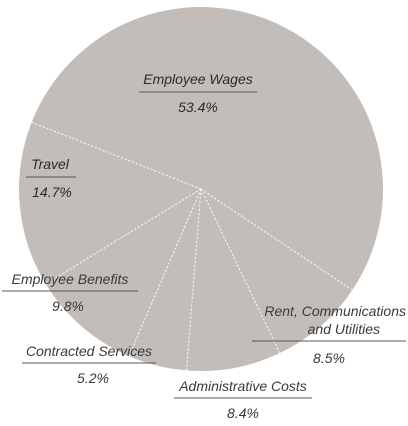 This screenshot has width=408, height=426. I want to click on label-administrative-costs-name: Administrative Costs, so click(242, 386).